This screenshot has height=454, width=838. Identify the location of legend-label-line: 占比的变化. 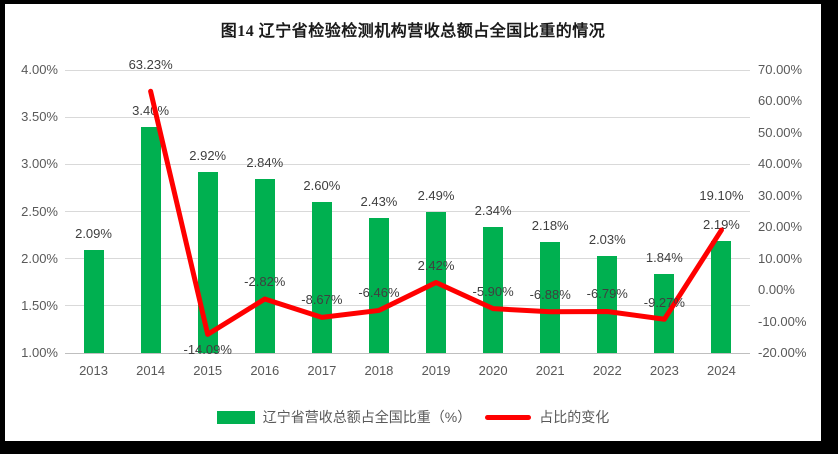
(574, 417).